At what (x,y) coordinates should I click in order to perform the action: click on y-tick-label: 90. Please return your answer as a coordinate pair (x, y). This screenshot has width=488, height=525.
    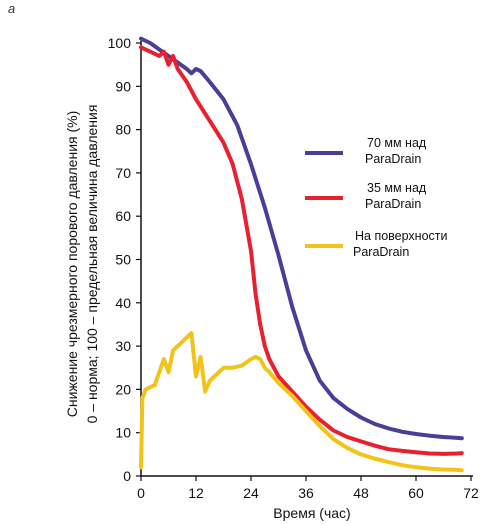
    Looking at the image, I should click on (123, 86).